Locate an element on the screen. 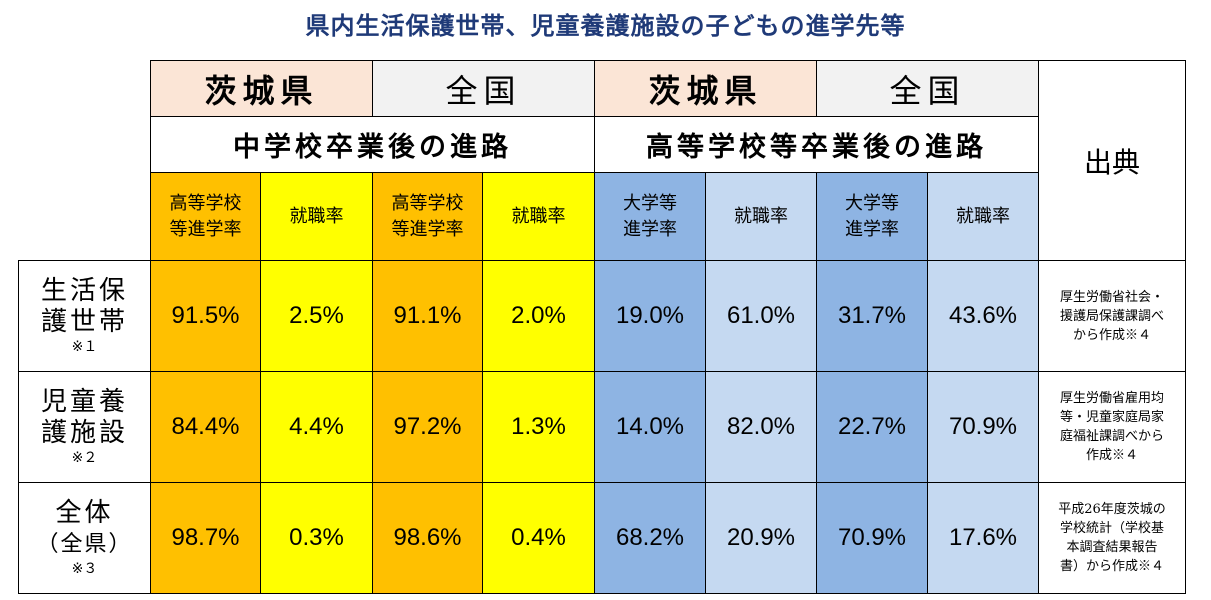  value-cell: 2.0% is located at coordinates (538, 316).